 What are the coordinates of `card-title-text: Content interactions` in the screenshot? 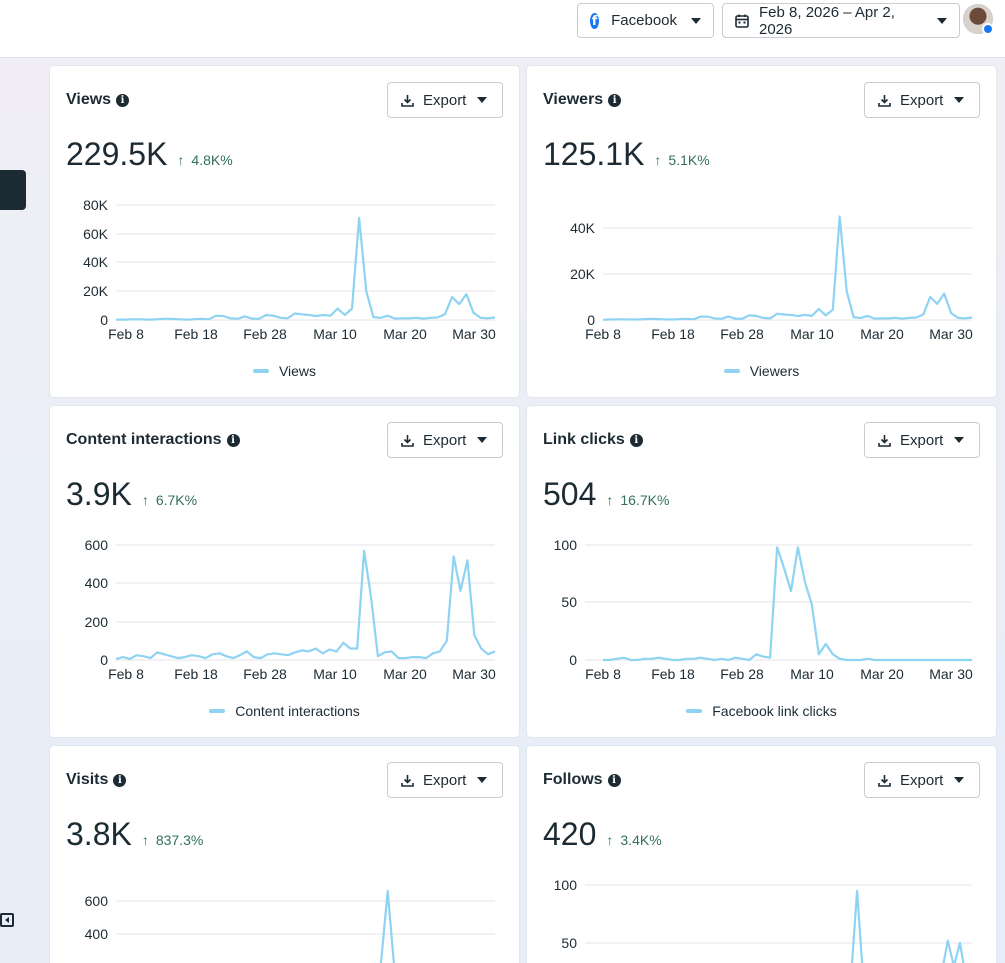 It's located at (144, 439).